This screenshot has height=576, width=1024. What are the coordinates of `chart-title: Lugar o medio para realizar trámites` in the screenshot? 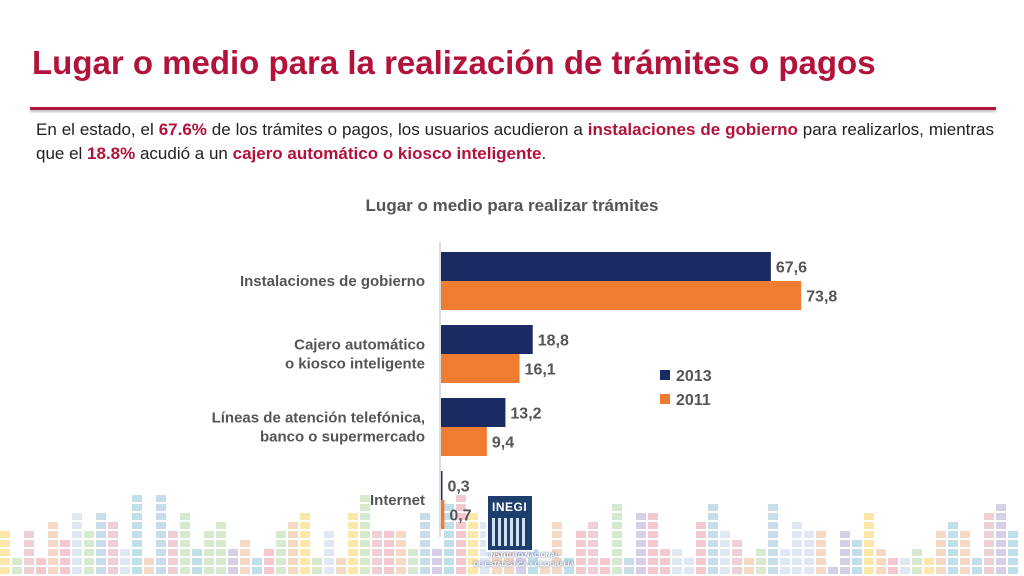 It's located at (512, 205).